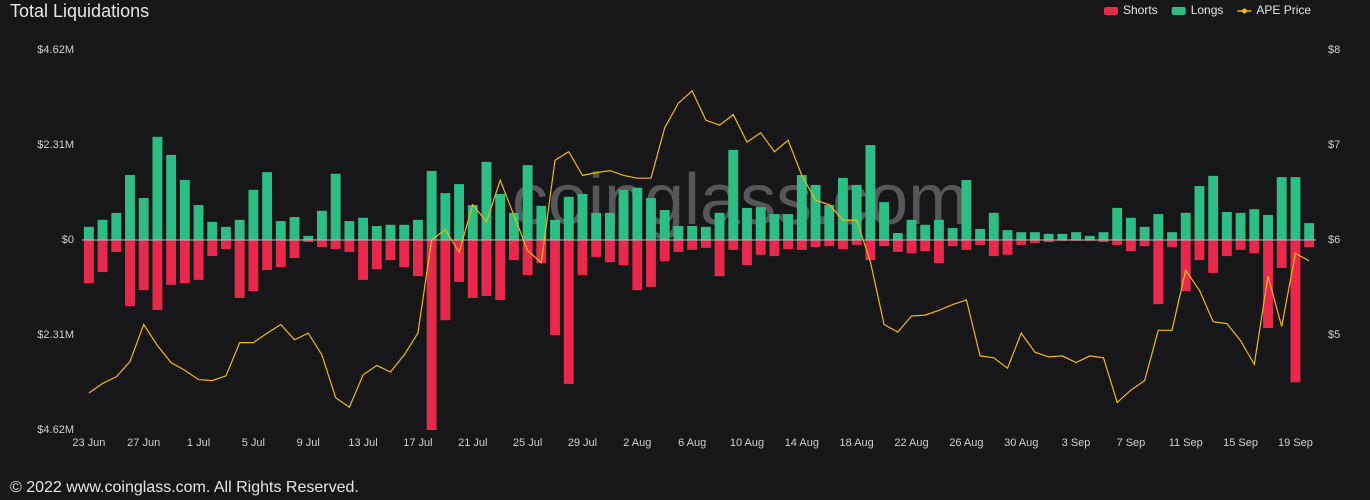  I want to click on x-tick-label: 26 Aug, so click(966, 443).